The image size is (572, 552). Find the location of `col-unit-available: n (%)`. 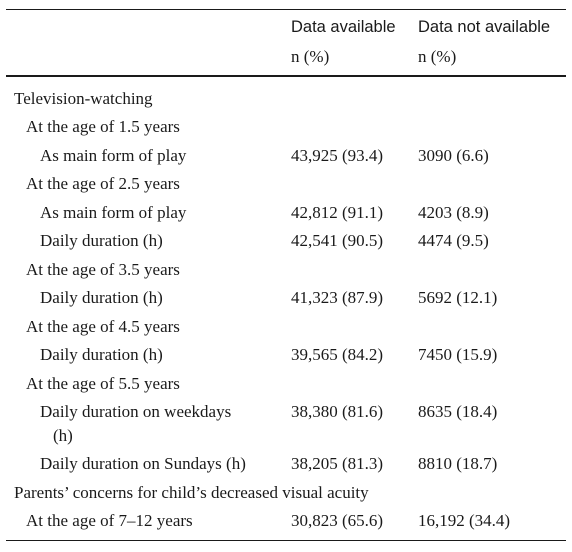

col-unit-available: n (%) is located at coordinates (310, 56).